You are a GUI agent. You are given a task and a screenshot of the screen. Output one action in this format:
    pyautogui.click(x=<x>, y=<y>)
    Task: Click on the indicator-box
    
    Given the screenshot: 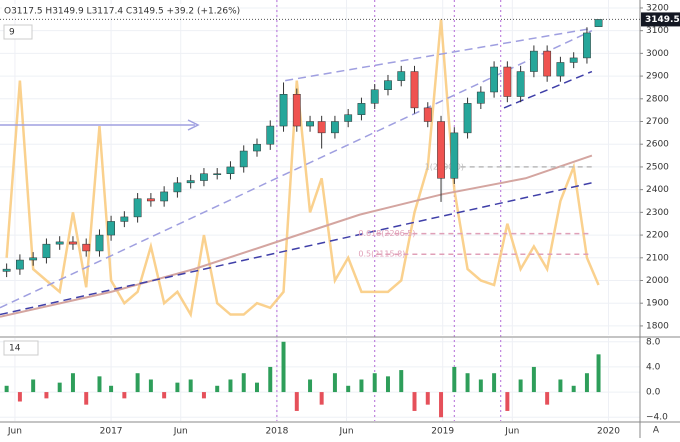 What is the action you would take?
    pyautogui.click(x=18, y=32)
    